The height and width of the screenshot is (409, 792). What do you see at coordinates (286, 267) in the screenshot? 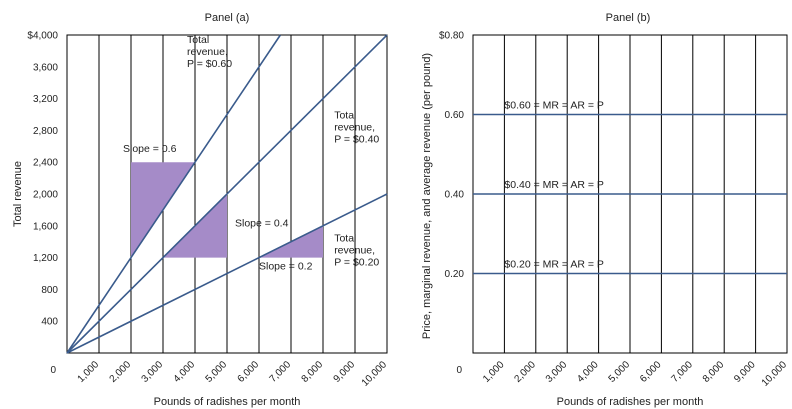
I see `annotation-5: Slope = 0.2` at bounding box center [286, 267].